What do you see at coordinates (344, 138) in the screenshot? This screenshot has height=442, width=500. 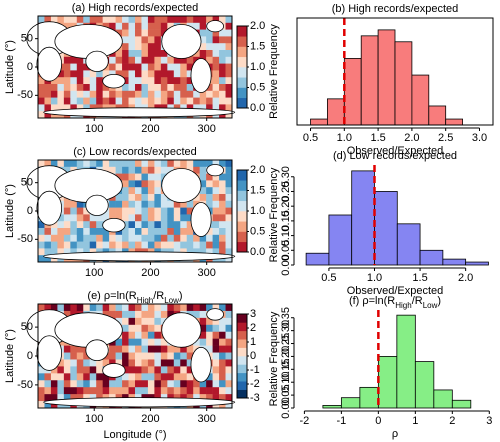 I see `x-tick-label: 1.0` at bounding box center [344, 138].